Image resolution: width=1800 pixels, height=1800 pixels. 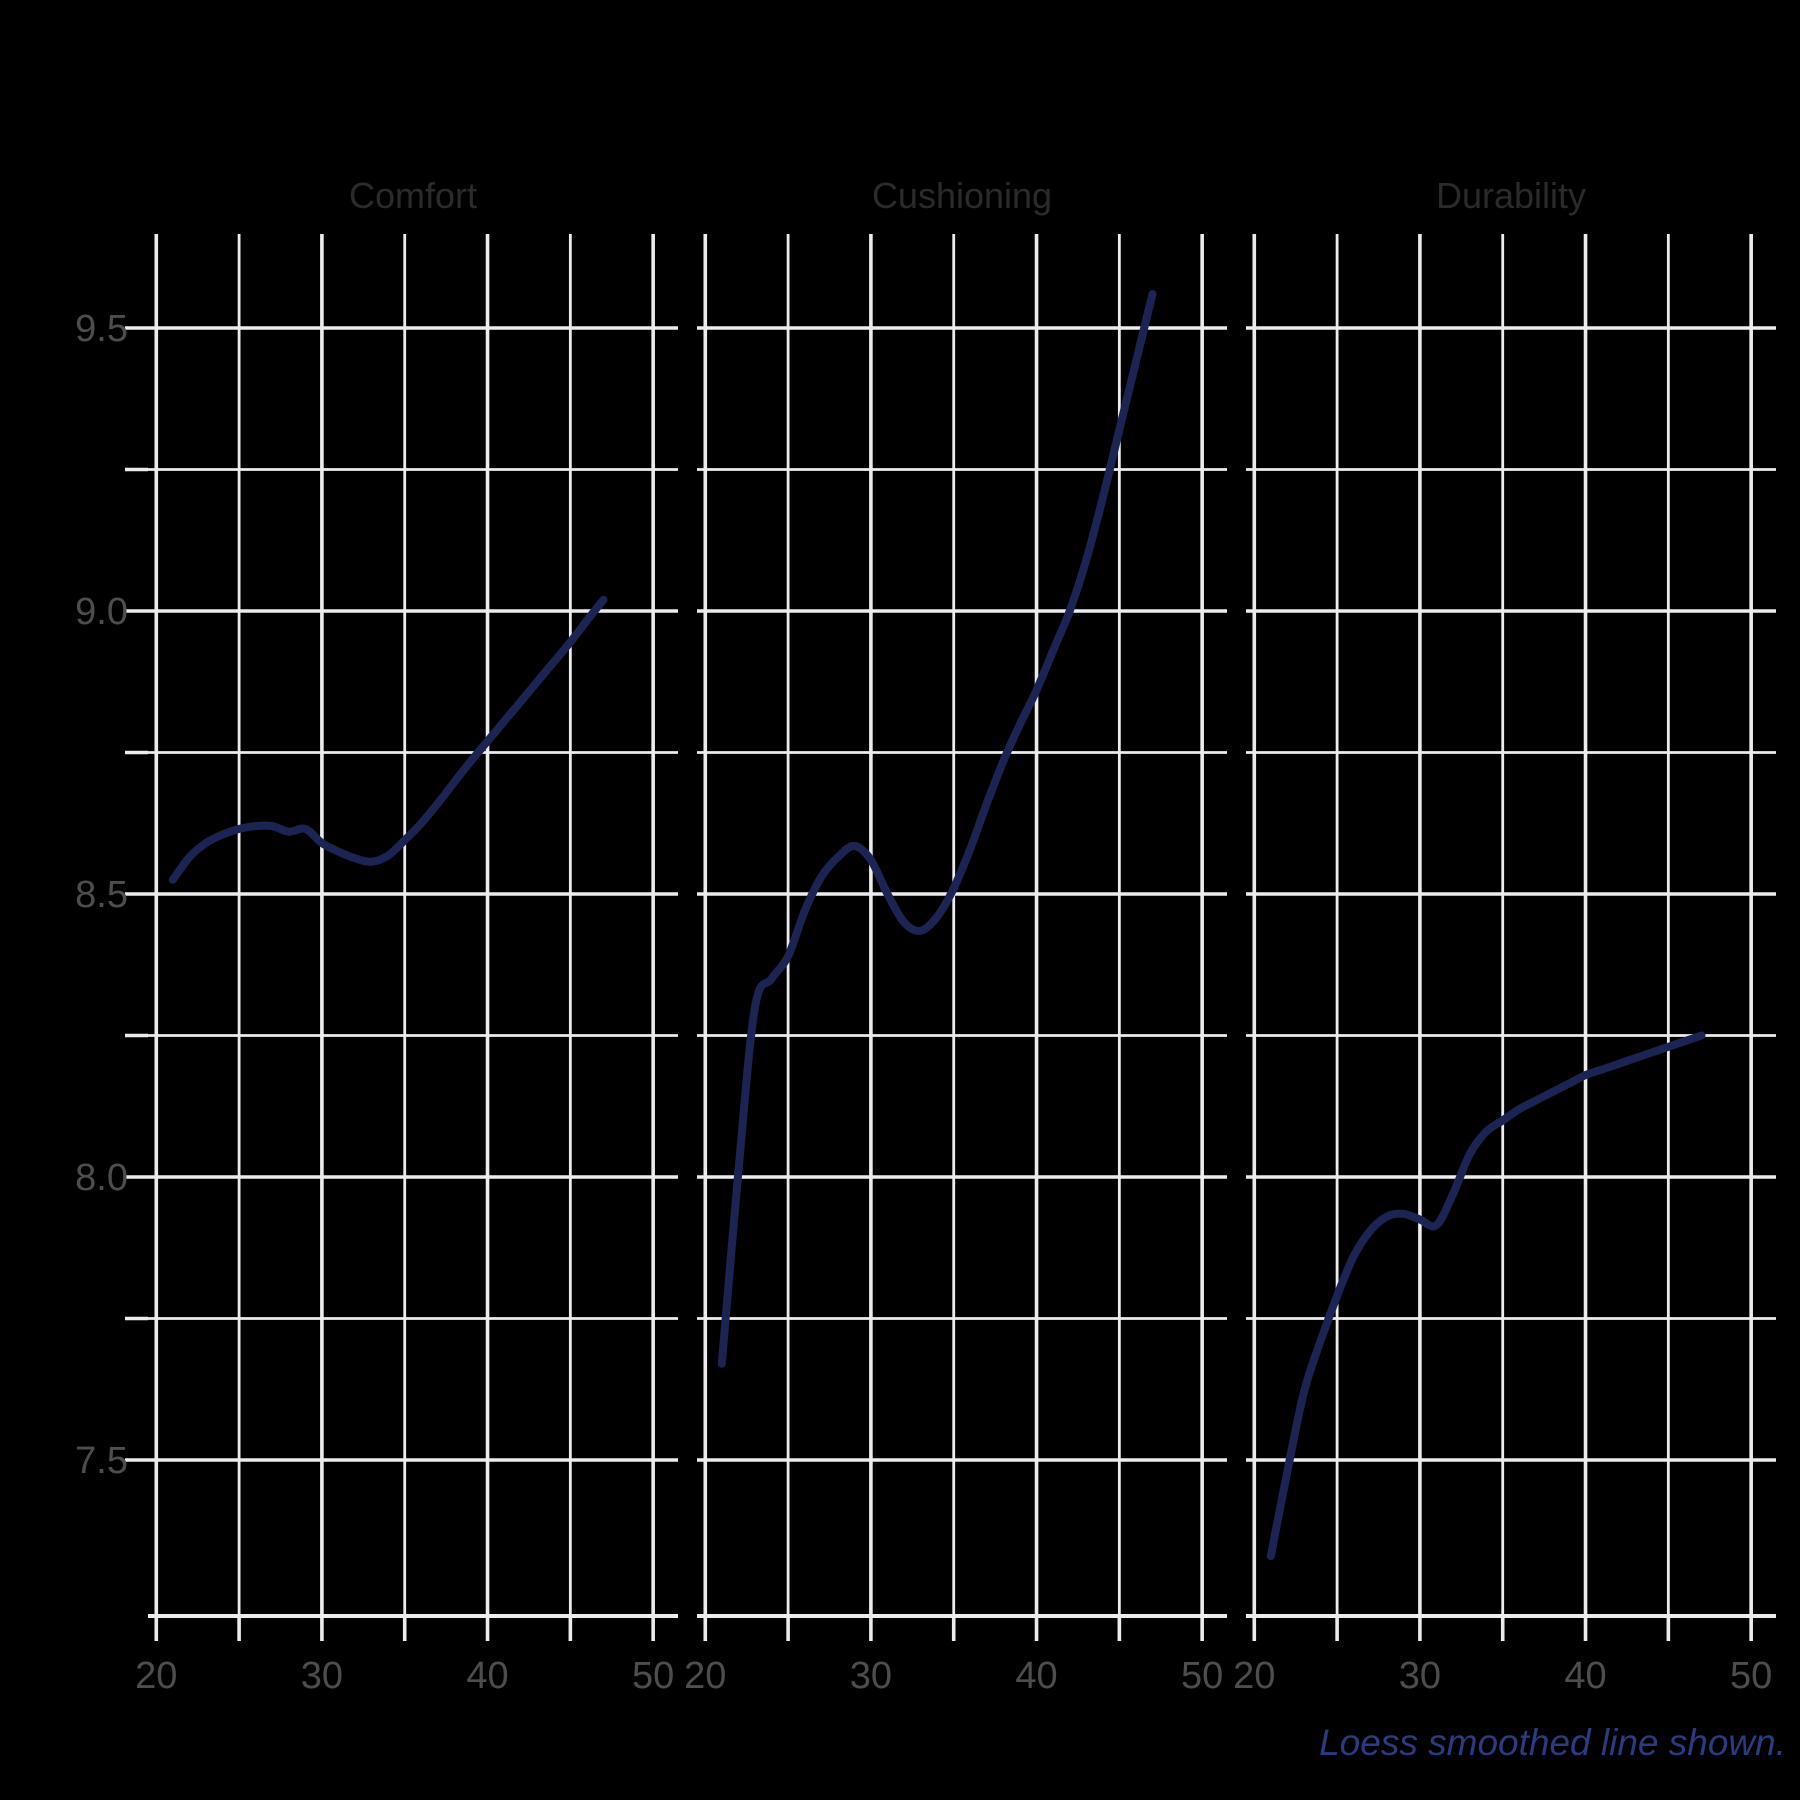 What do you see at coordinates (388, 739) in the screenshot?
I see `loess-line-comfort` at bounding box center [388, 739].